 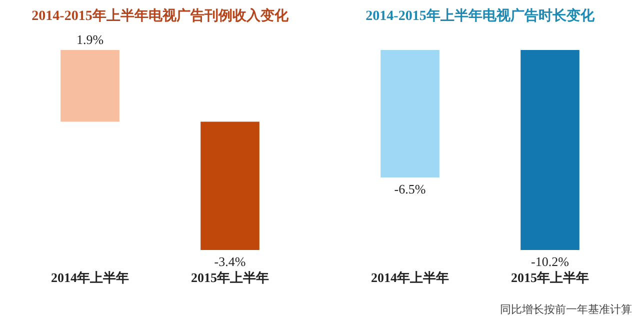 What do you see at coordinates (230, 261) in the screenshot?
I see `data-label: -3.4%` at bounding box center [230, 261].